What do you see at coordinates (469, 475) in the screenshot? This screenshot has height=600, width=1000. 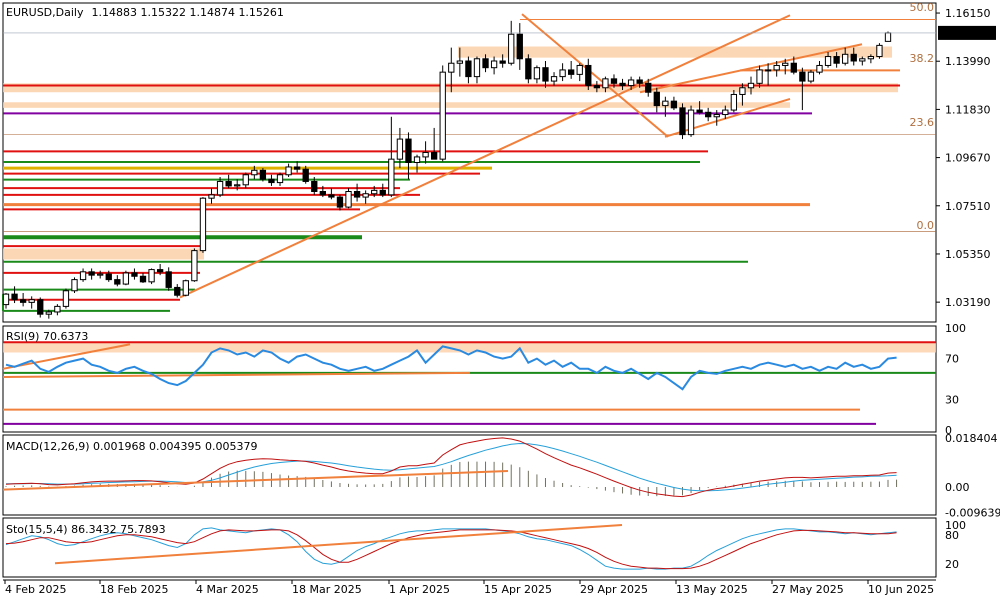 I see `macd-panel` at bounding box center [469, 475].